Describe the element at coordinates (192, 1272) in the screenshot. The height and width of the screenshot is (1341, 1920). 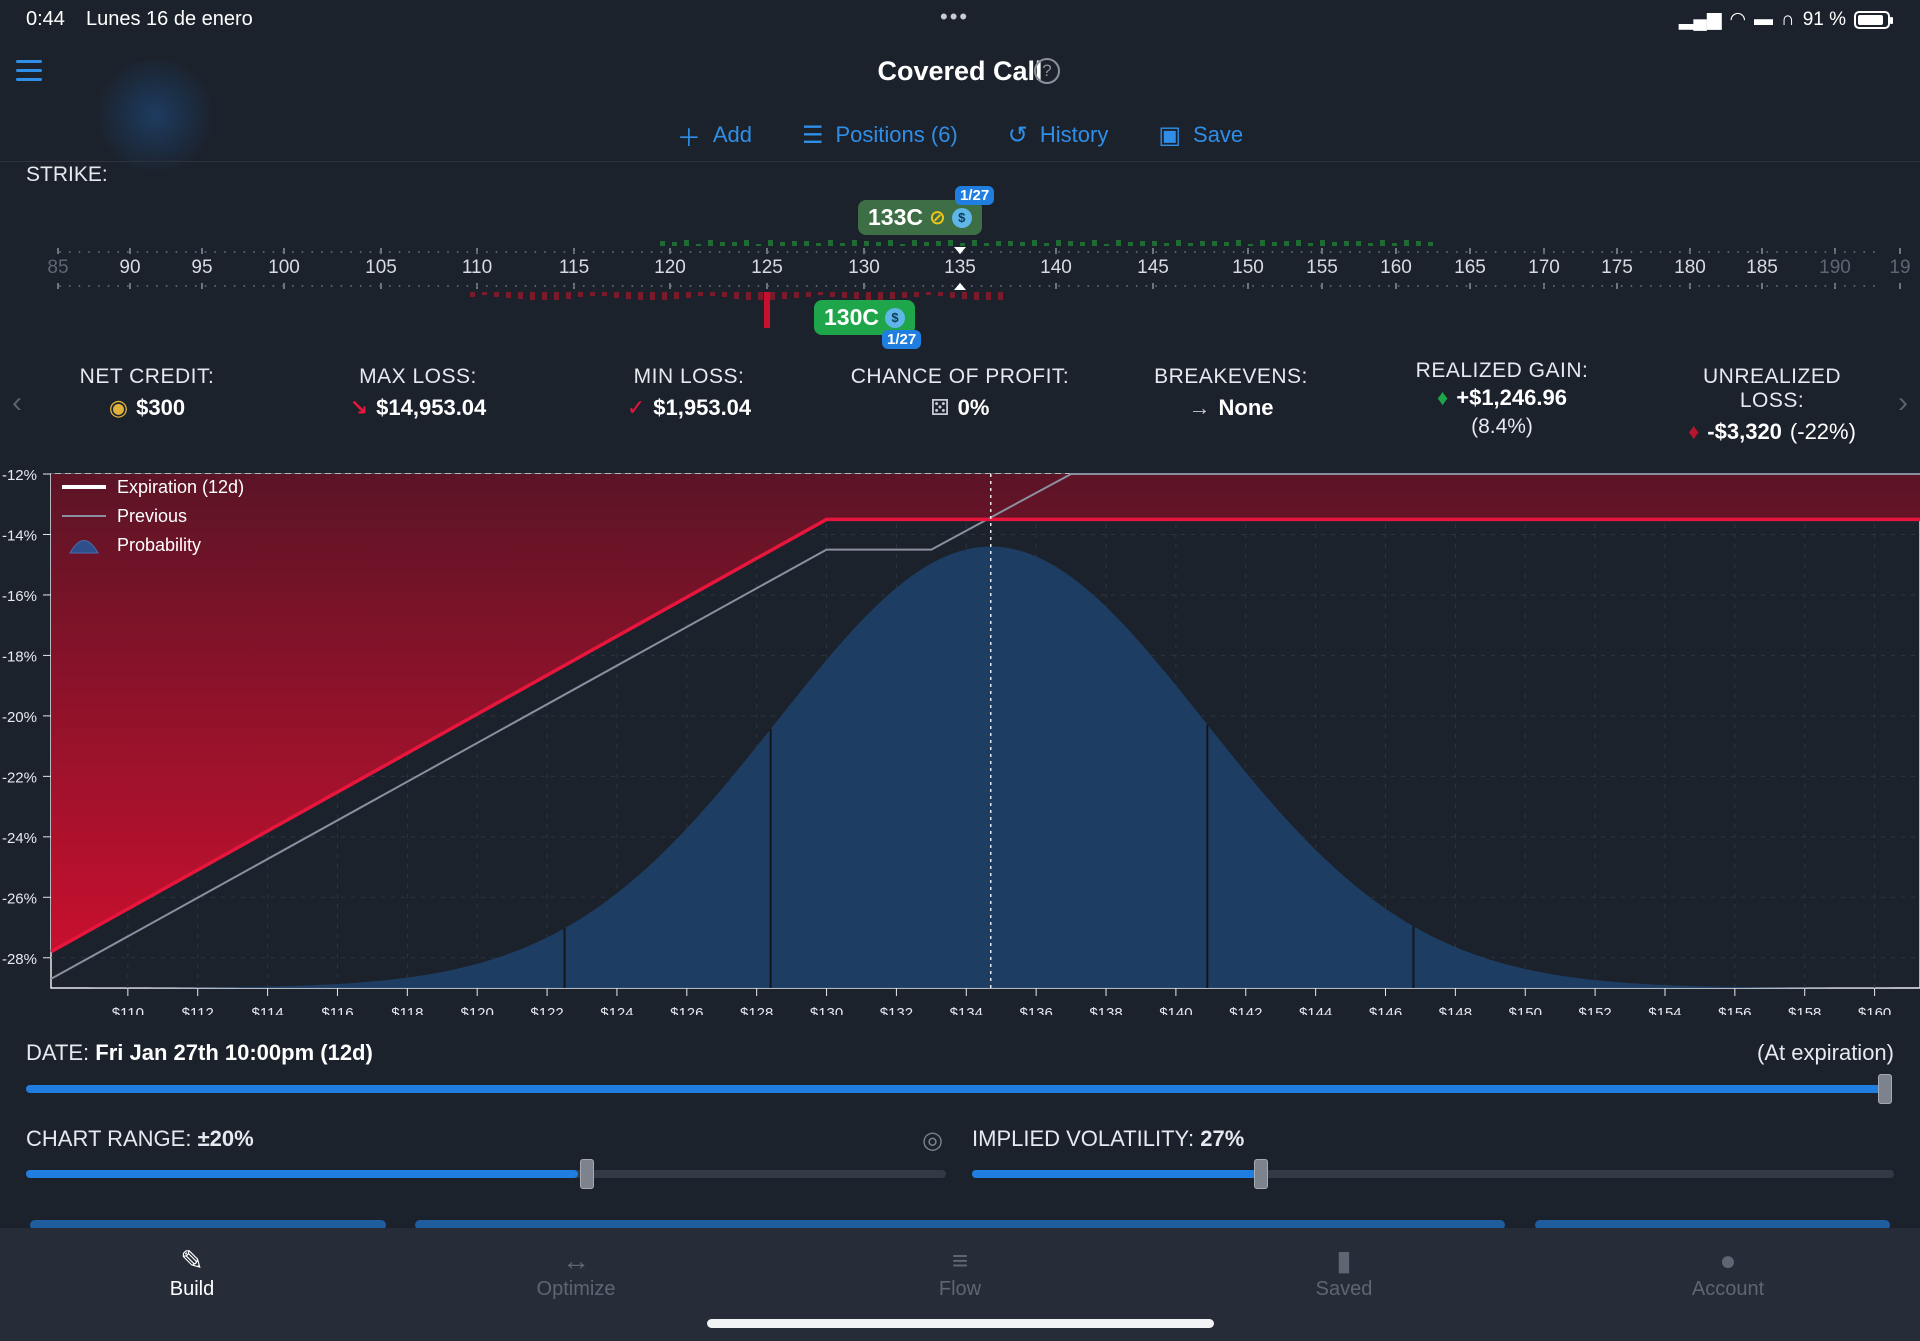
I see `tab-build: ✎ Build` at that location.